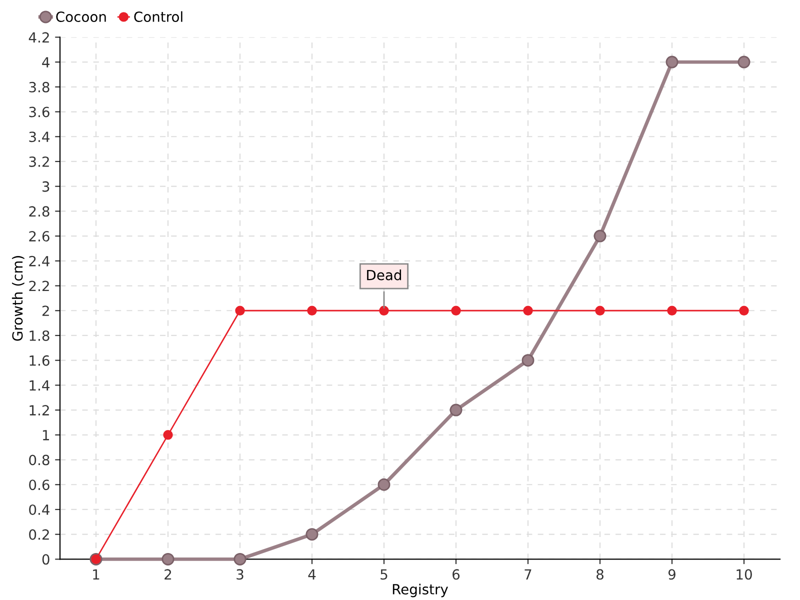 The width and height of the screenshot is (800, 600). Describe the element at coordinates (158, 16) in the screenshot. I see `legend-label: Control` at that location.